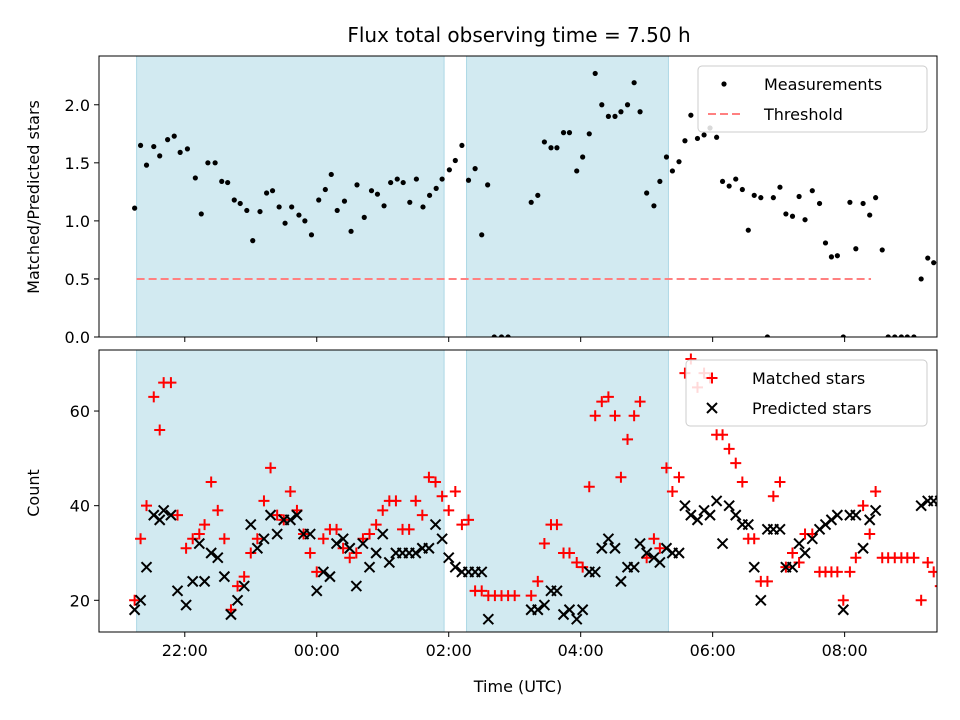 The height and width of the screenshot is (720, 960). Describe the element at coordinates (712, 378) in the screenshot. I see `legend-marker` at that location.